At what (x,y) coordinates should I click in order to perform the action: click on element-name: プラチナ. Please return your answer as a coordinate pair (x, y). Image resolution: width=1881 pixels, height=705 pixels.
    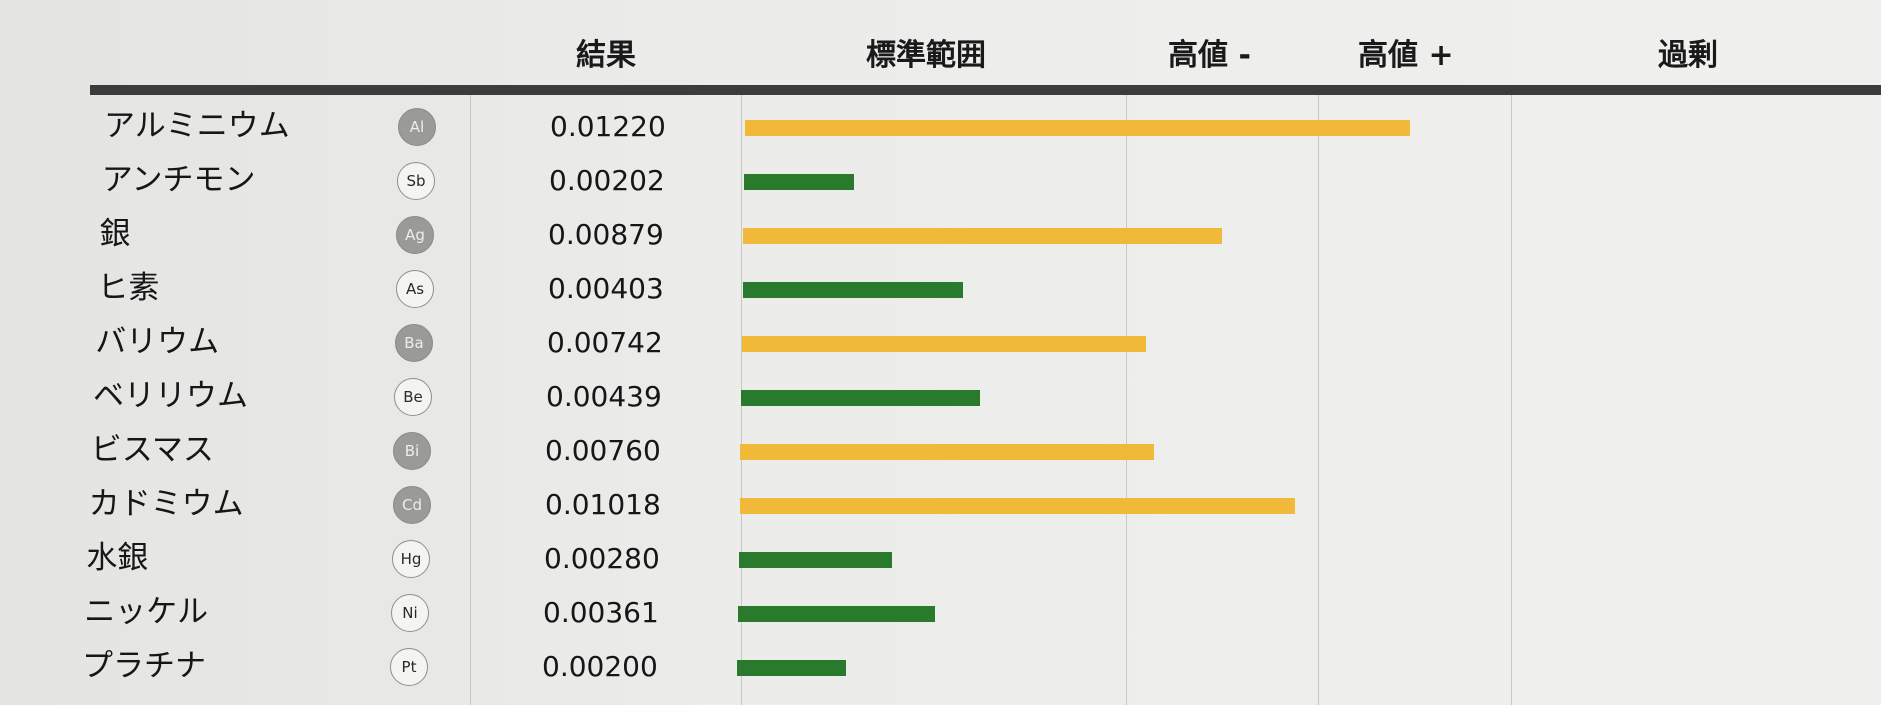
    Looking at the image, I should click on (144, 666).